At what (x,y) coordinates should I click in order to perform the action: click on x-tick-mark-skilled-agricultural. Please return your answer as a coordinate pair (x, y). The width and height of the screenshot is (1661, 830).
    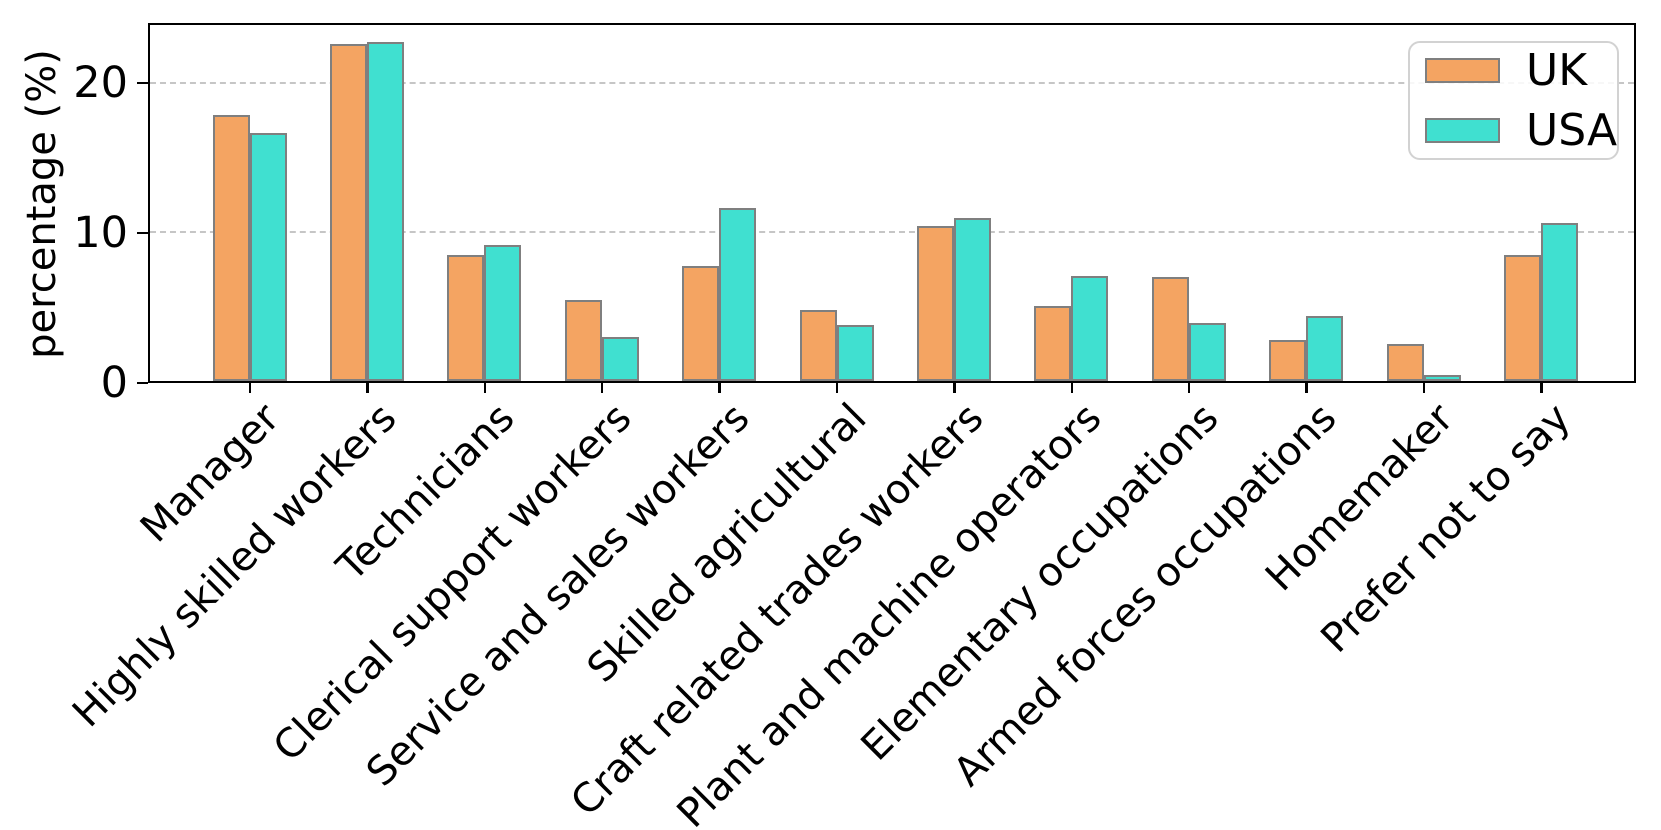
    Looking at the image, I should click on (837, 388).